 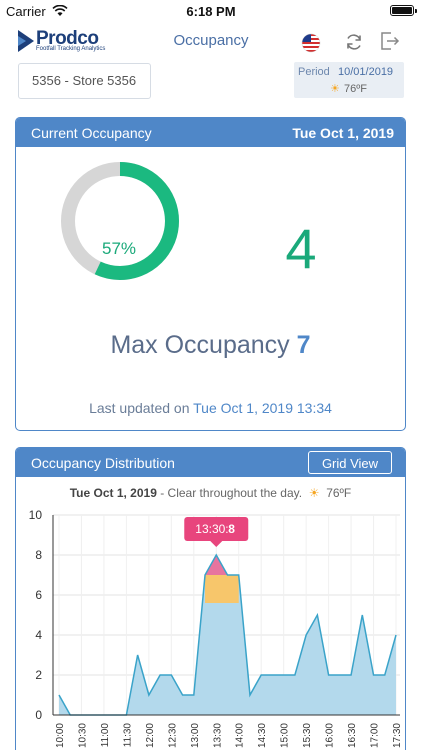 What do you see at coordinates (350, 462) in the screenshot?
I see `grid-view-button: Grid View` at bounding box center [350, 462].